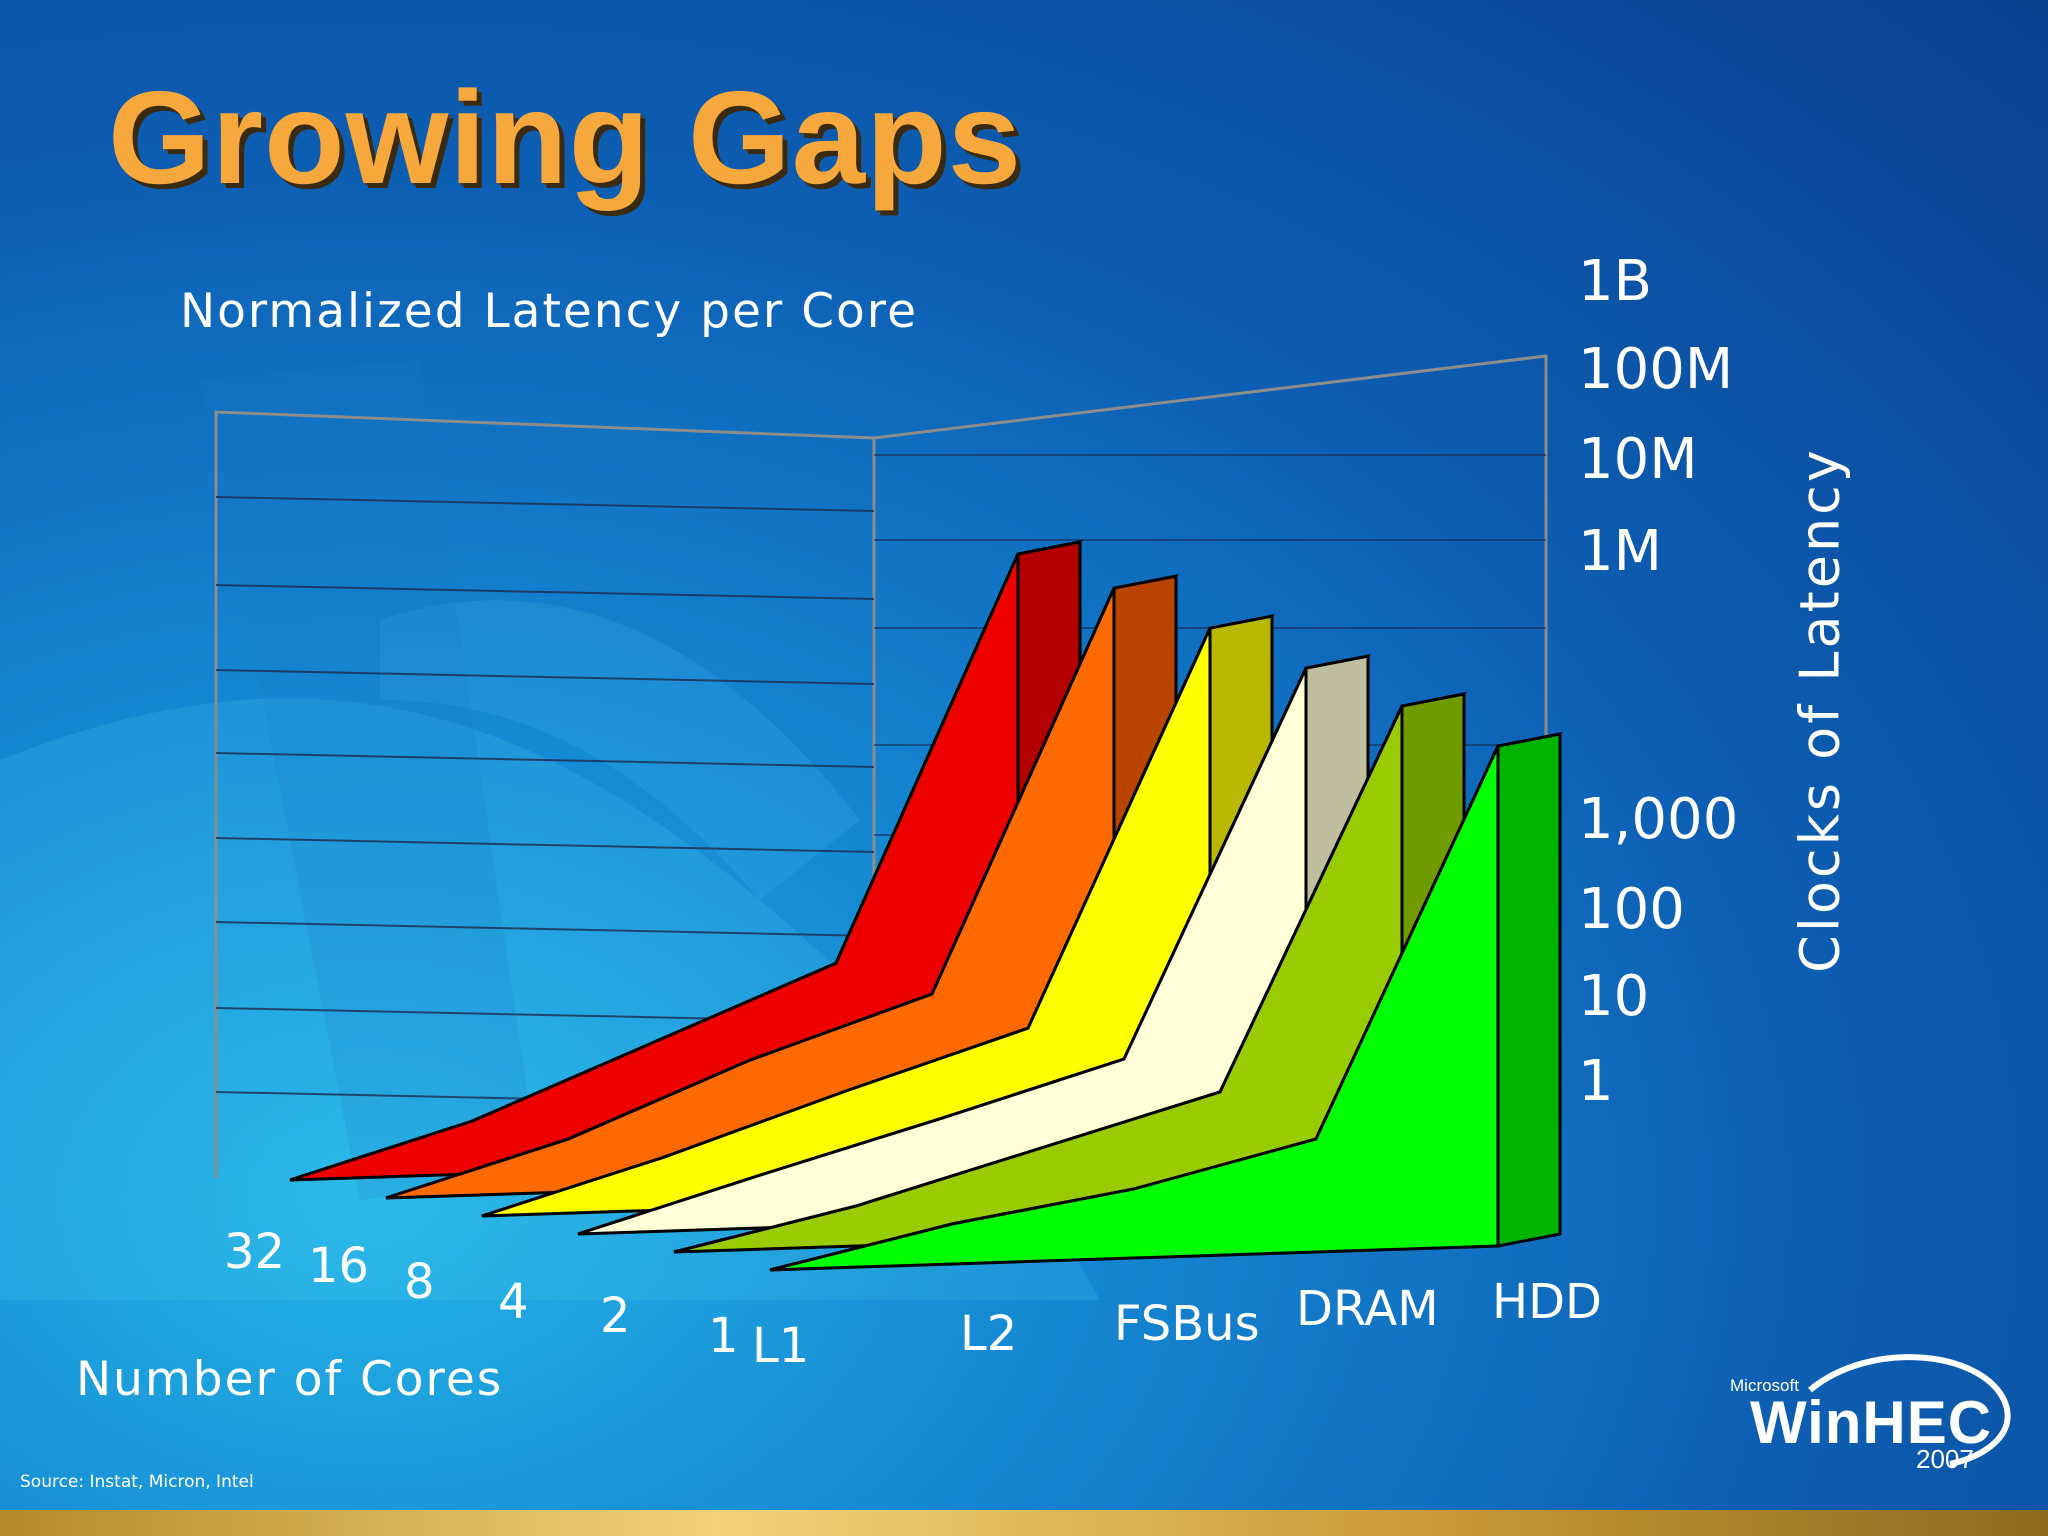 The height and width of the screenshot is (1536, 2048). I want to click on y-tick-label: 10, so click(1613, 996).